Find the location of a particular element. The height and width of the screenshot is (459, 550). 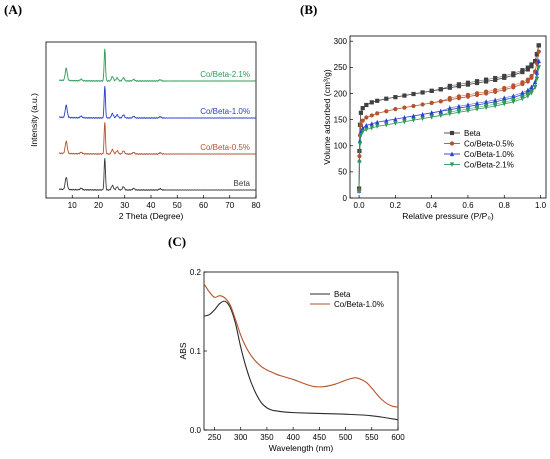

isotherm-series-group is located at coordinates (448, 119).